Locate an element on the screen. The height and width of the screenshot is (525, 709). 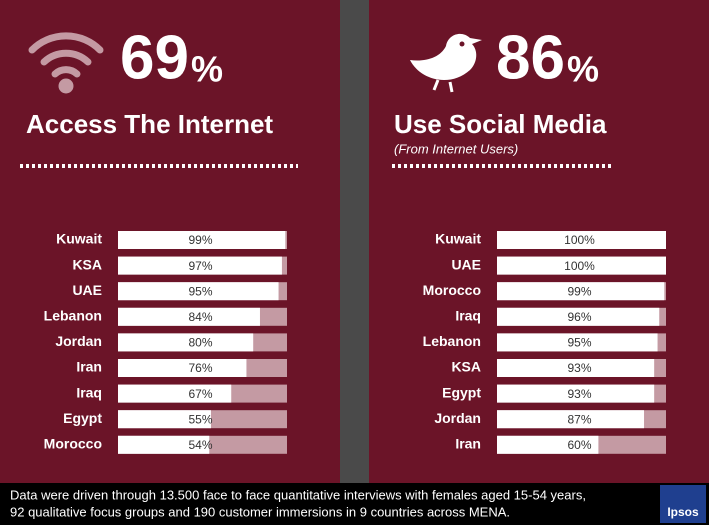
value-label: 87% is located at coordinates (579, 419).